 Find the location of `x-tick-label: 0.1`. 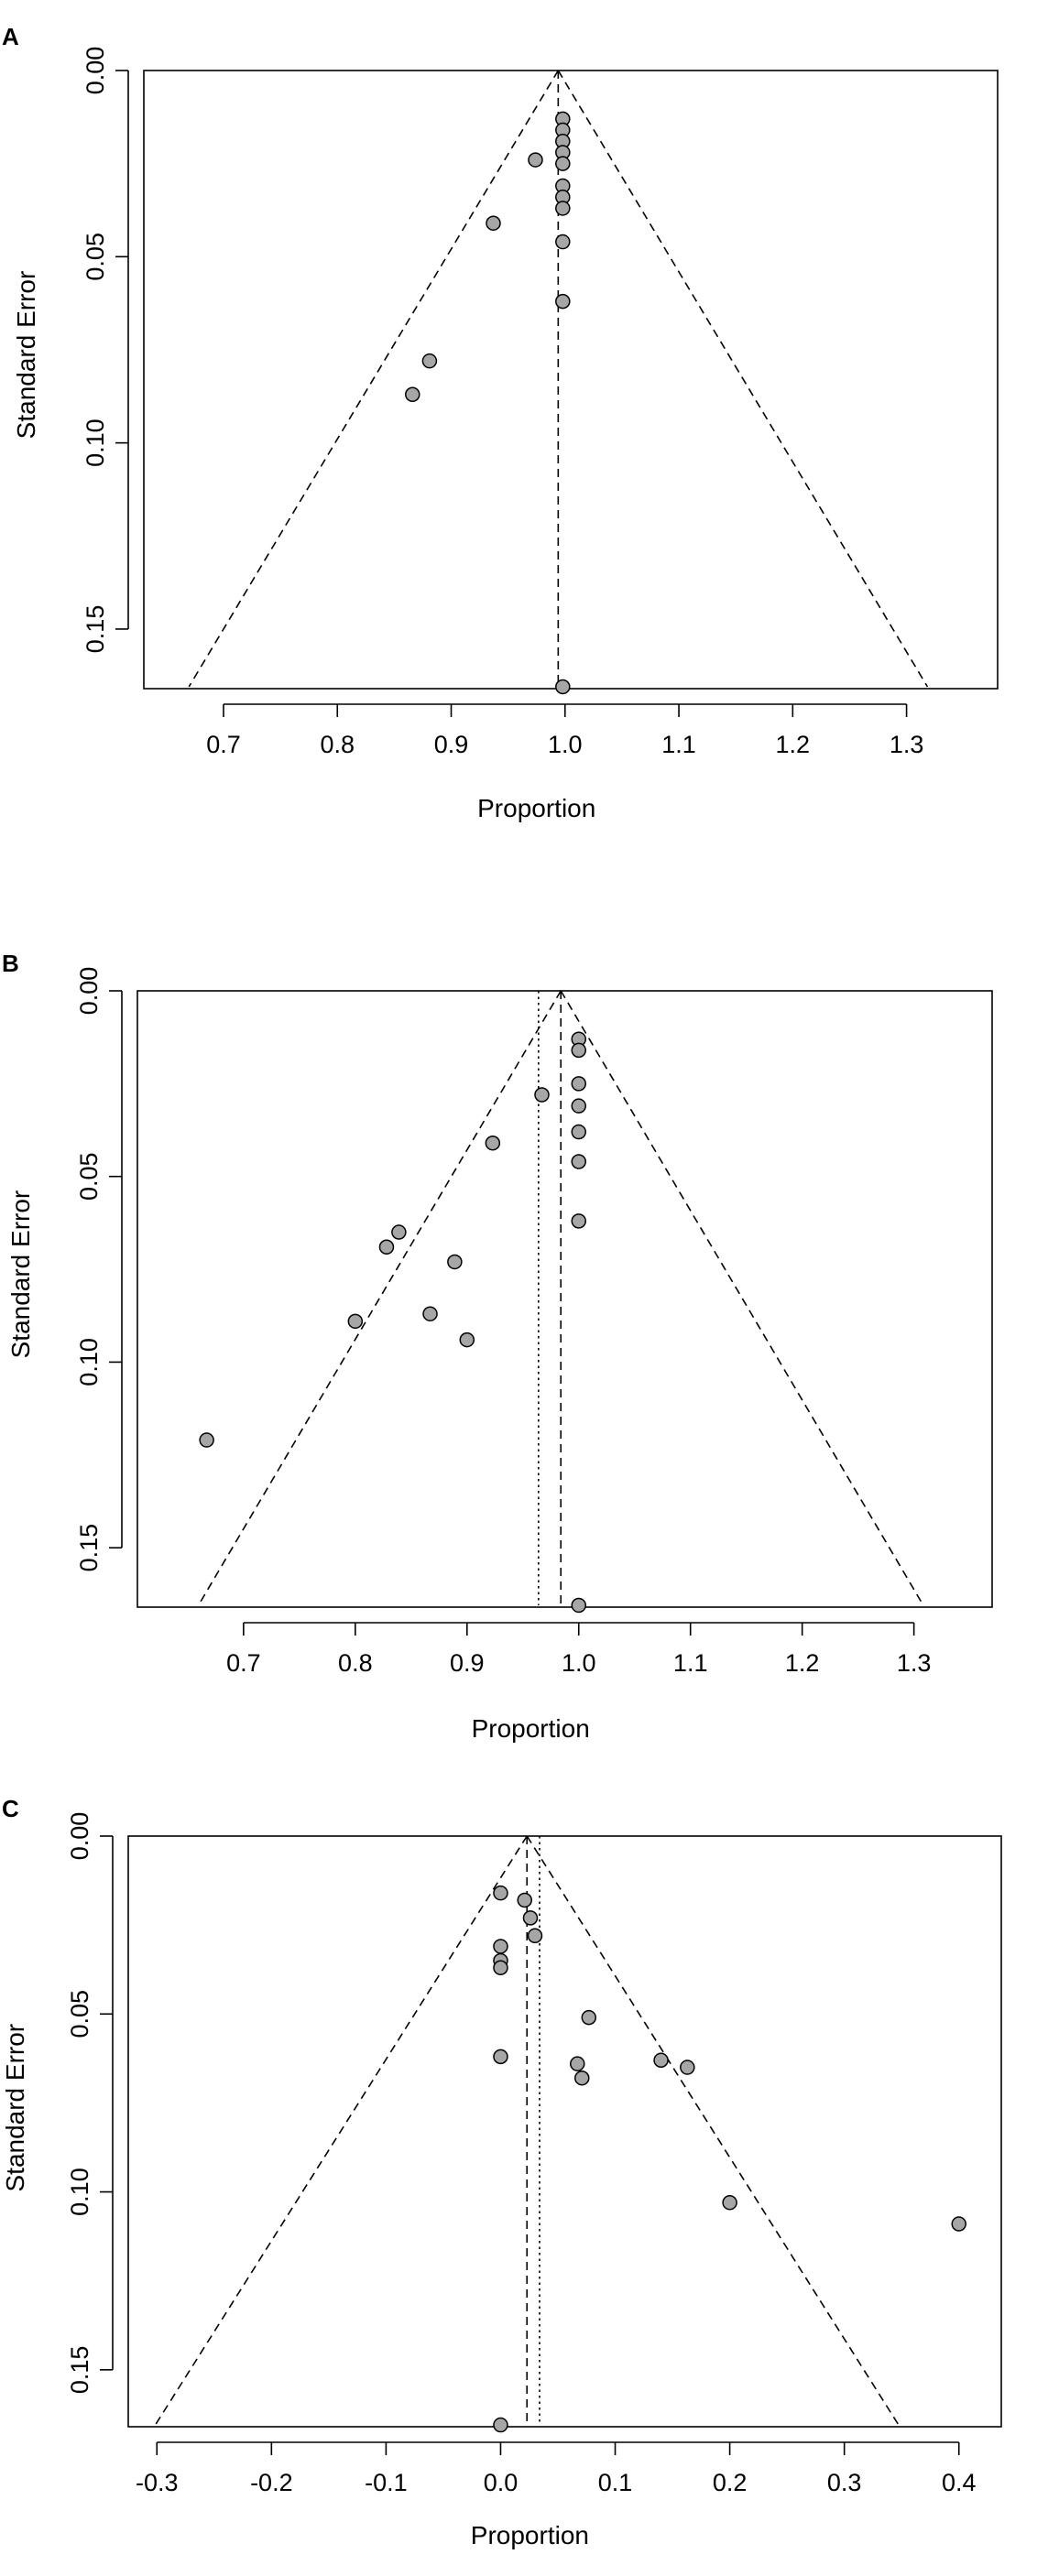

x-tick-label: 0.1 is located at coordinates (616, 2482).